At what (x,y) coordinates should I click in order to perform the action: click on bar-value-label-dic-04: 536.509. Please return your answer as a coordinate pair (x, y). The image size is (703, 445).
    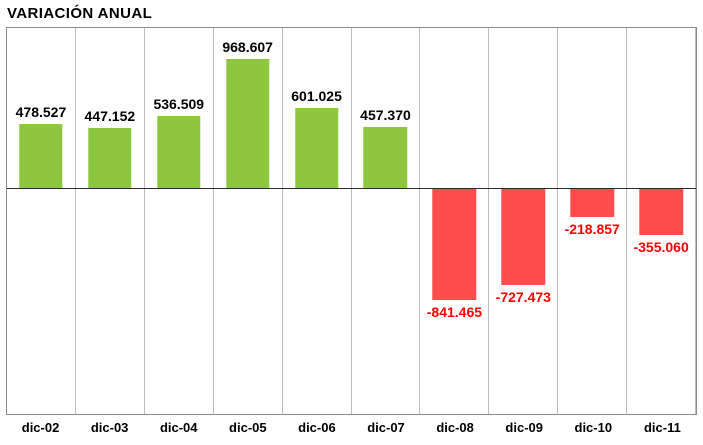
    Looking at the image, I should click on (179, 104).